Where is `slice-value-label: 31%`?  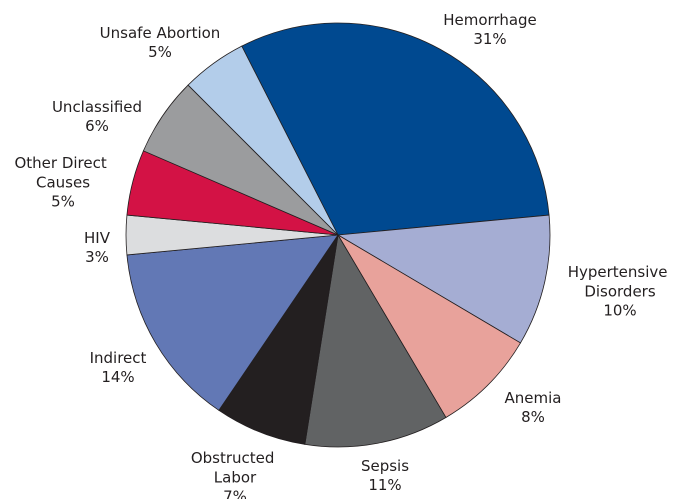 slice-value-label: 31% is located at coordinates (489, 39).